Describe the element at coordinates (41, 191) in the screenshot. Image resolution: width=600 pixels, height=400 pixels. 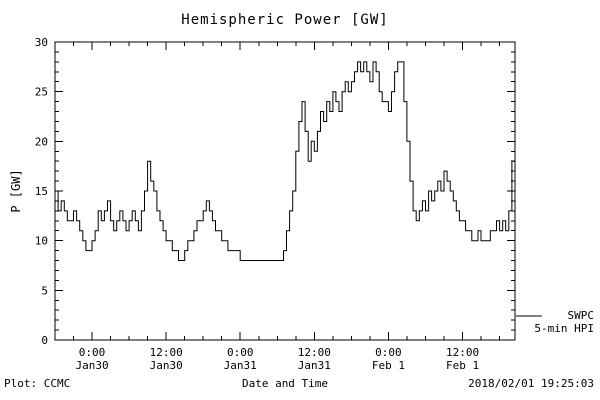
I see `y-tick-label: 15` at that location.